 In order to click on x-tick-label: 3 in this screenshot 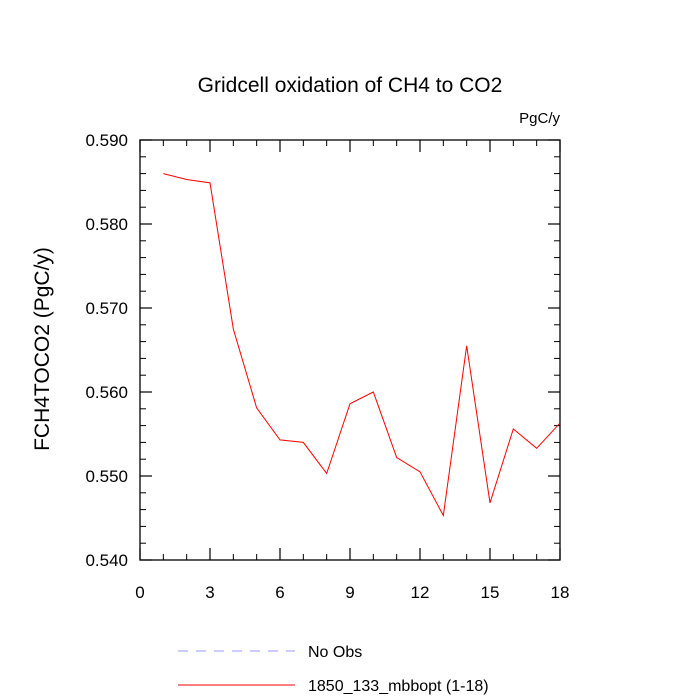, I will do `click(209, 592)`.